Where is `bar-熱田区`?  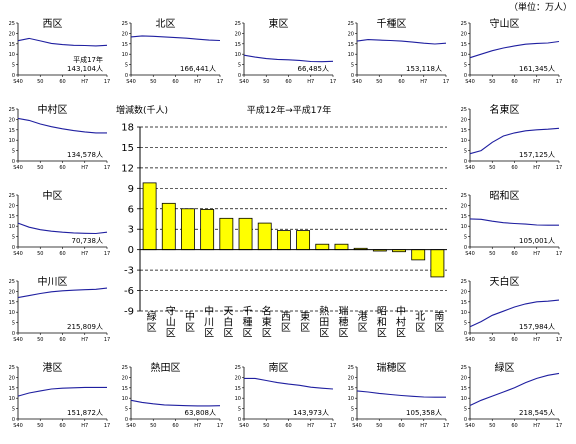
bar-熱田区 is located at coordinates (322, 247).